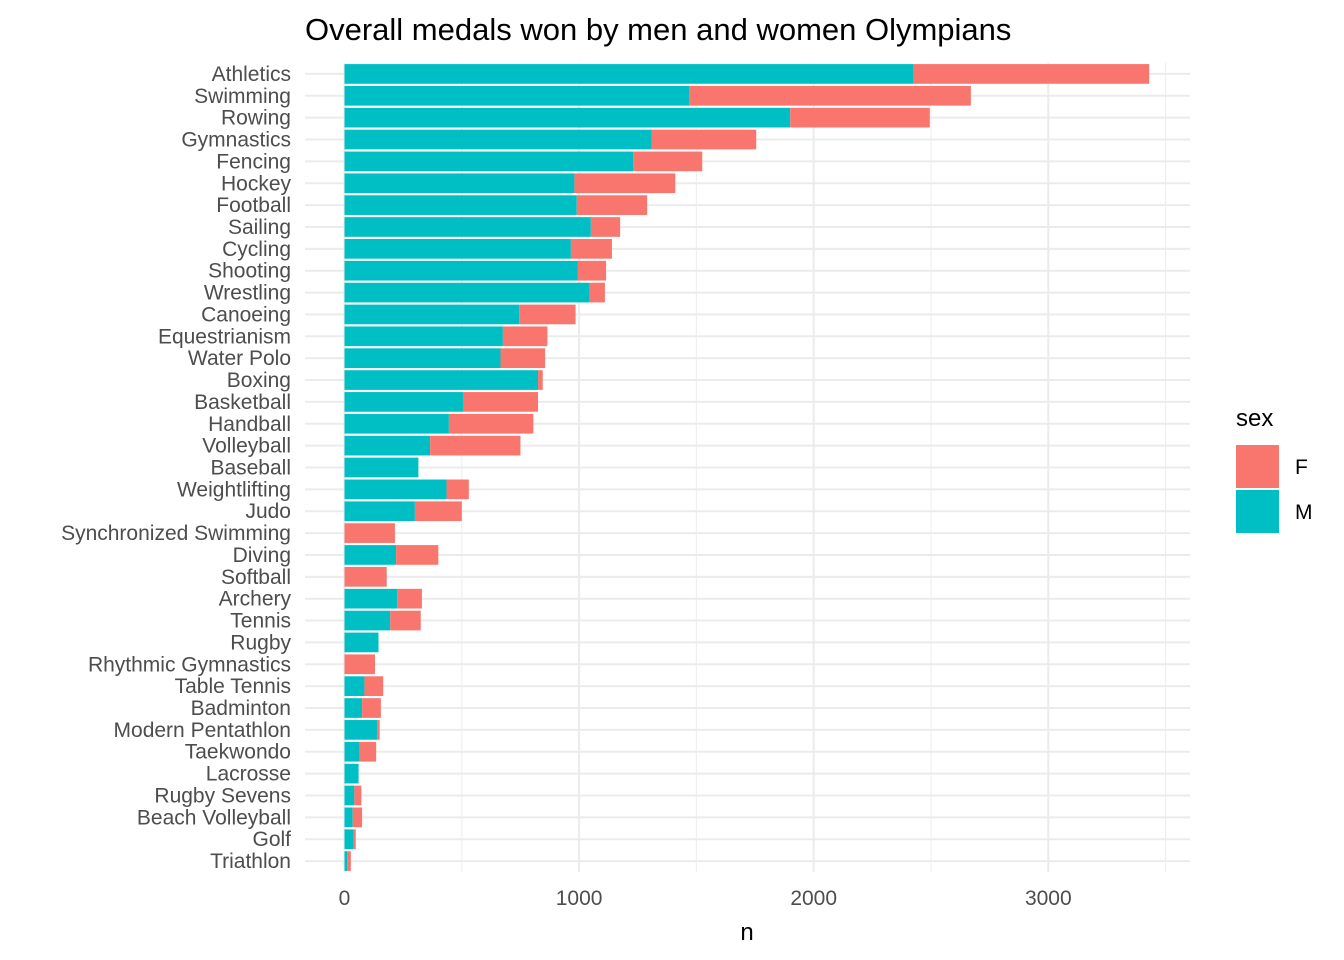 This screenshot has width=1344, height=960. I want to click on bar-m-triathlon, so click(346, 861).